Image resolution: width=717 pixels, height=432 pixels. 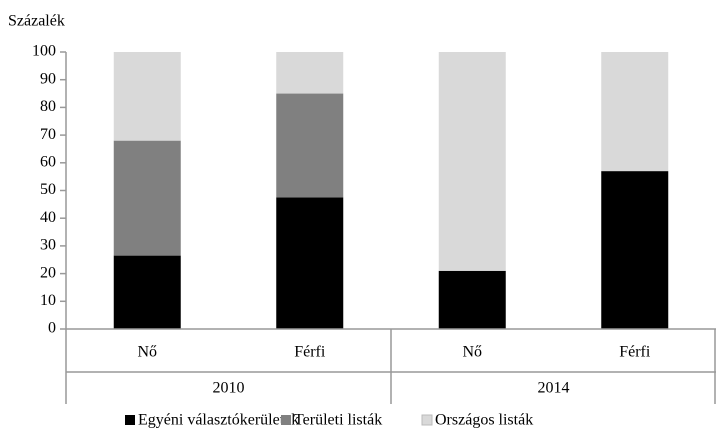 What do you see at coordinates (338, 420) in the screenshot?
I see `legend-label: Területi listák` at bounding box center [338, 420].